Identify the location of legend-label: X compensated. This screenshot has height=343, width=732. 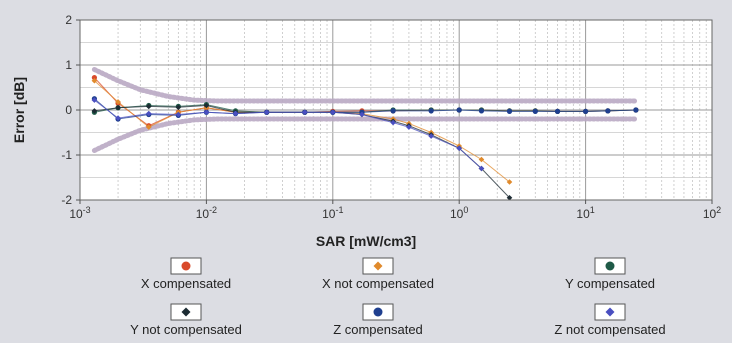
(186, 283).